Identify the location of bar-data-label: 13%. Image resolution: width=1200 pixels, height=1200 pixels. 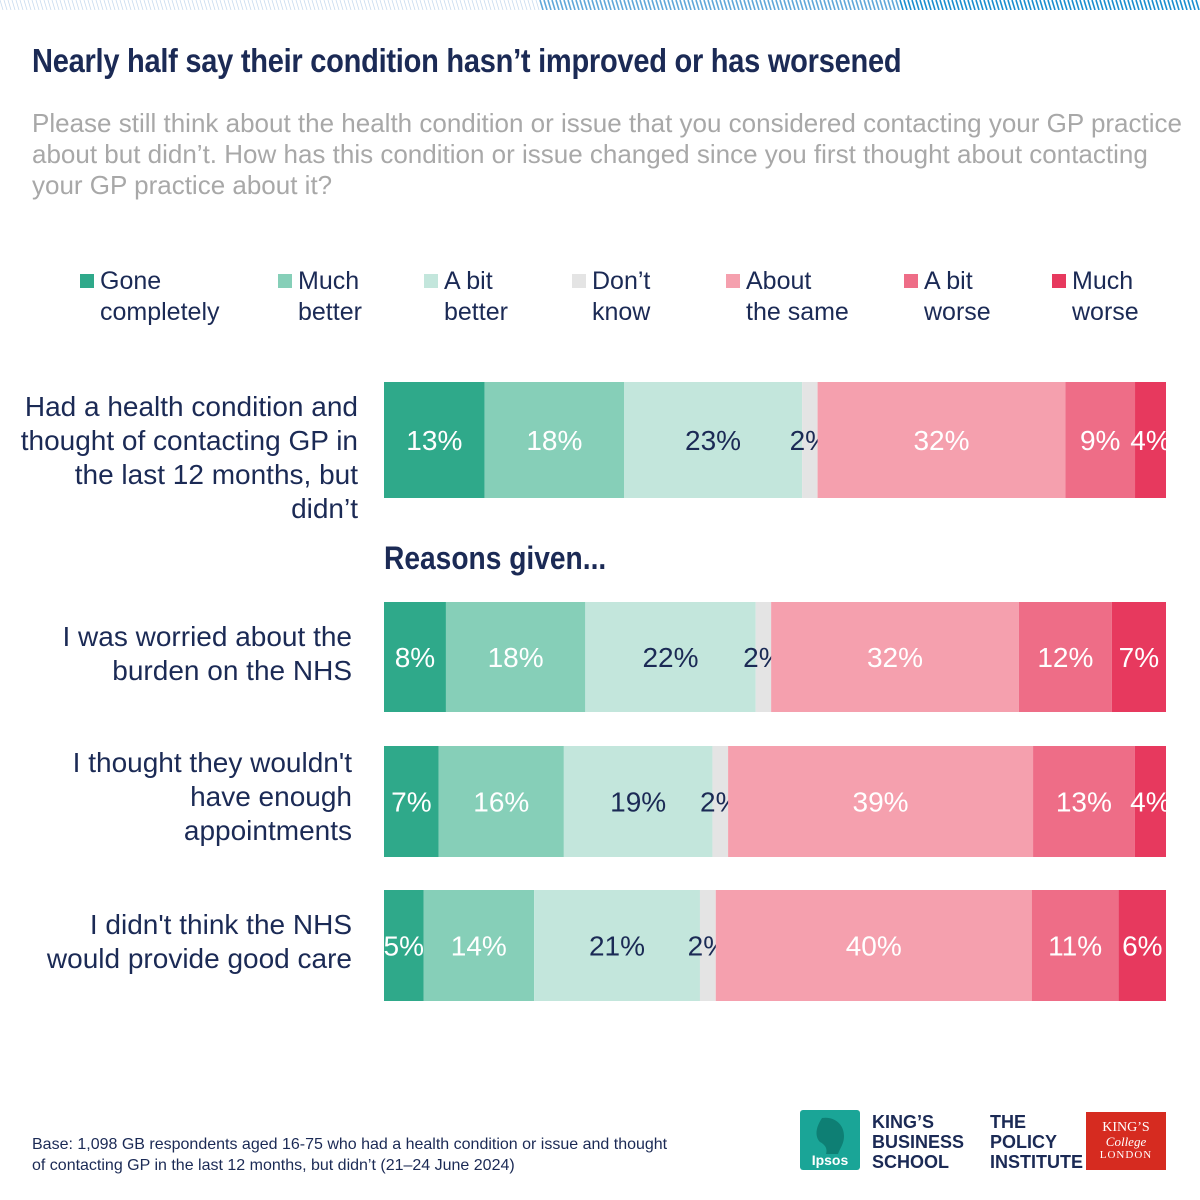
(1084, 802).